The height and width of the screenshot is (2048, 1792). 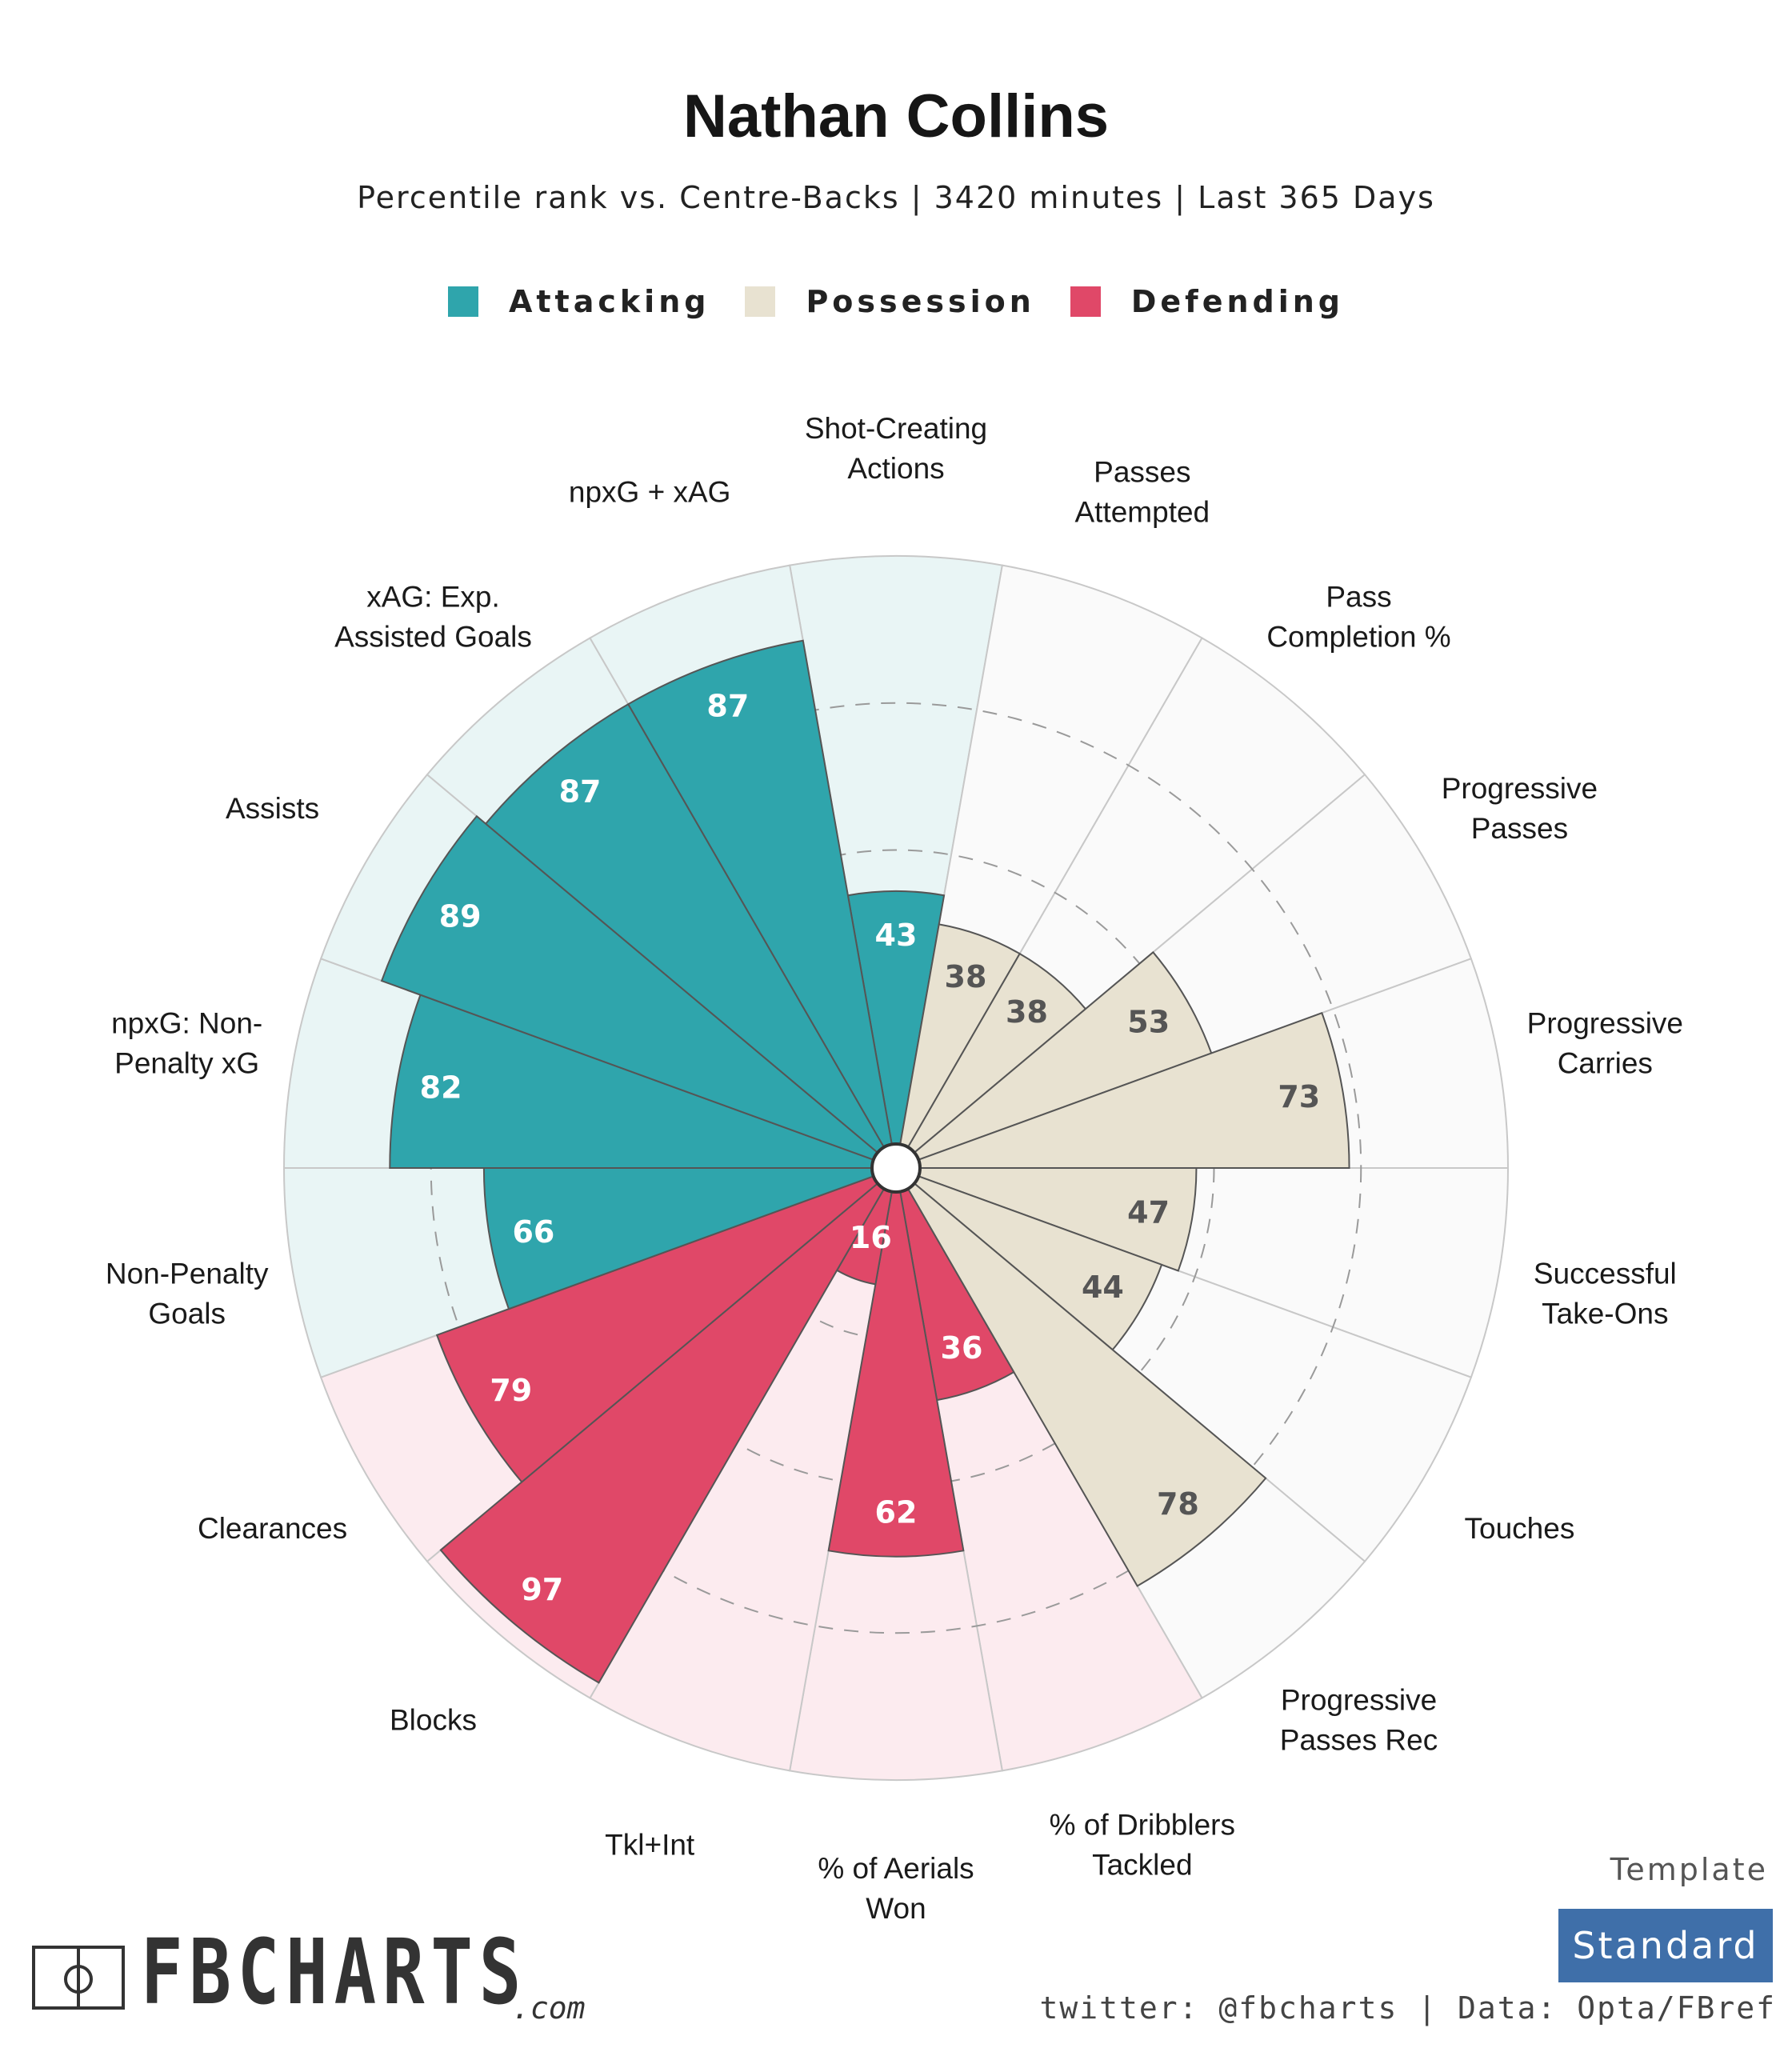 I want to click on legend-label-defending: Defending, so click(x=1237, y=301).